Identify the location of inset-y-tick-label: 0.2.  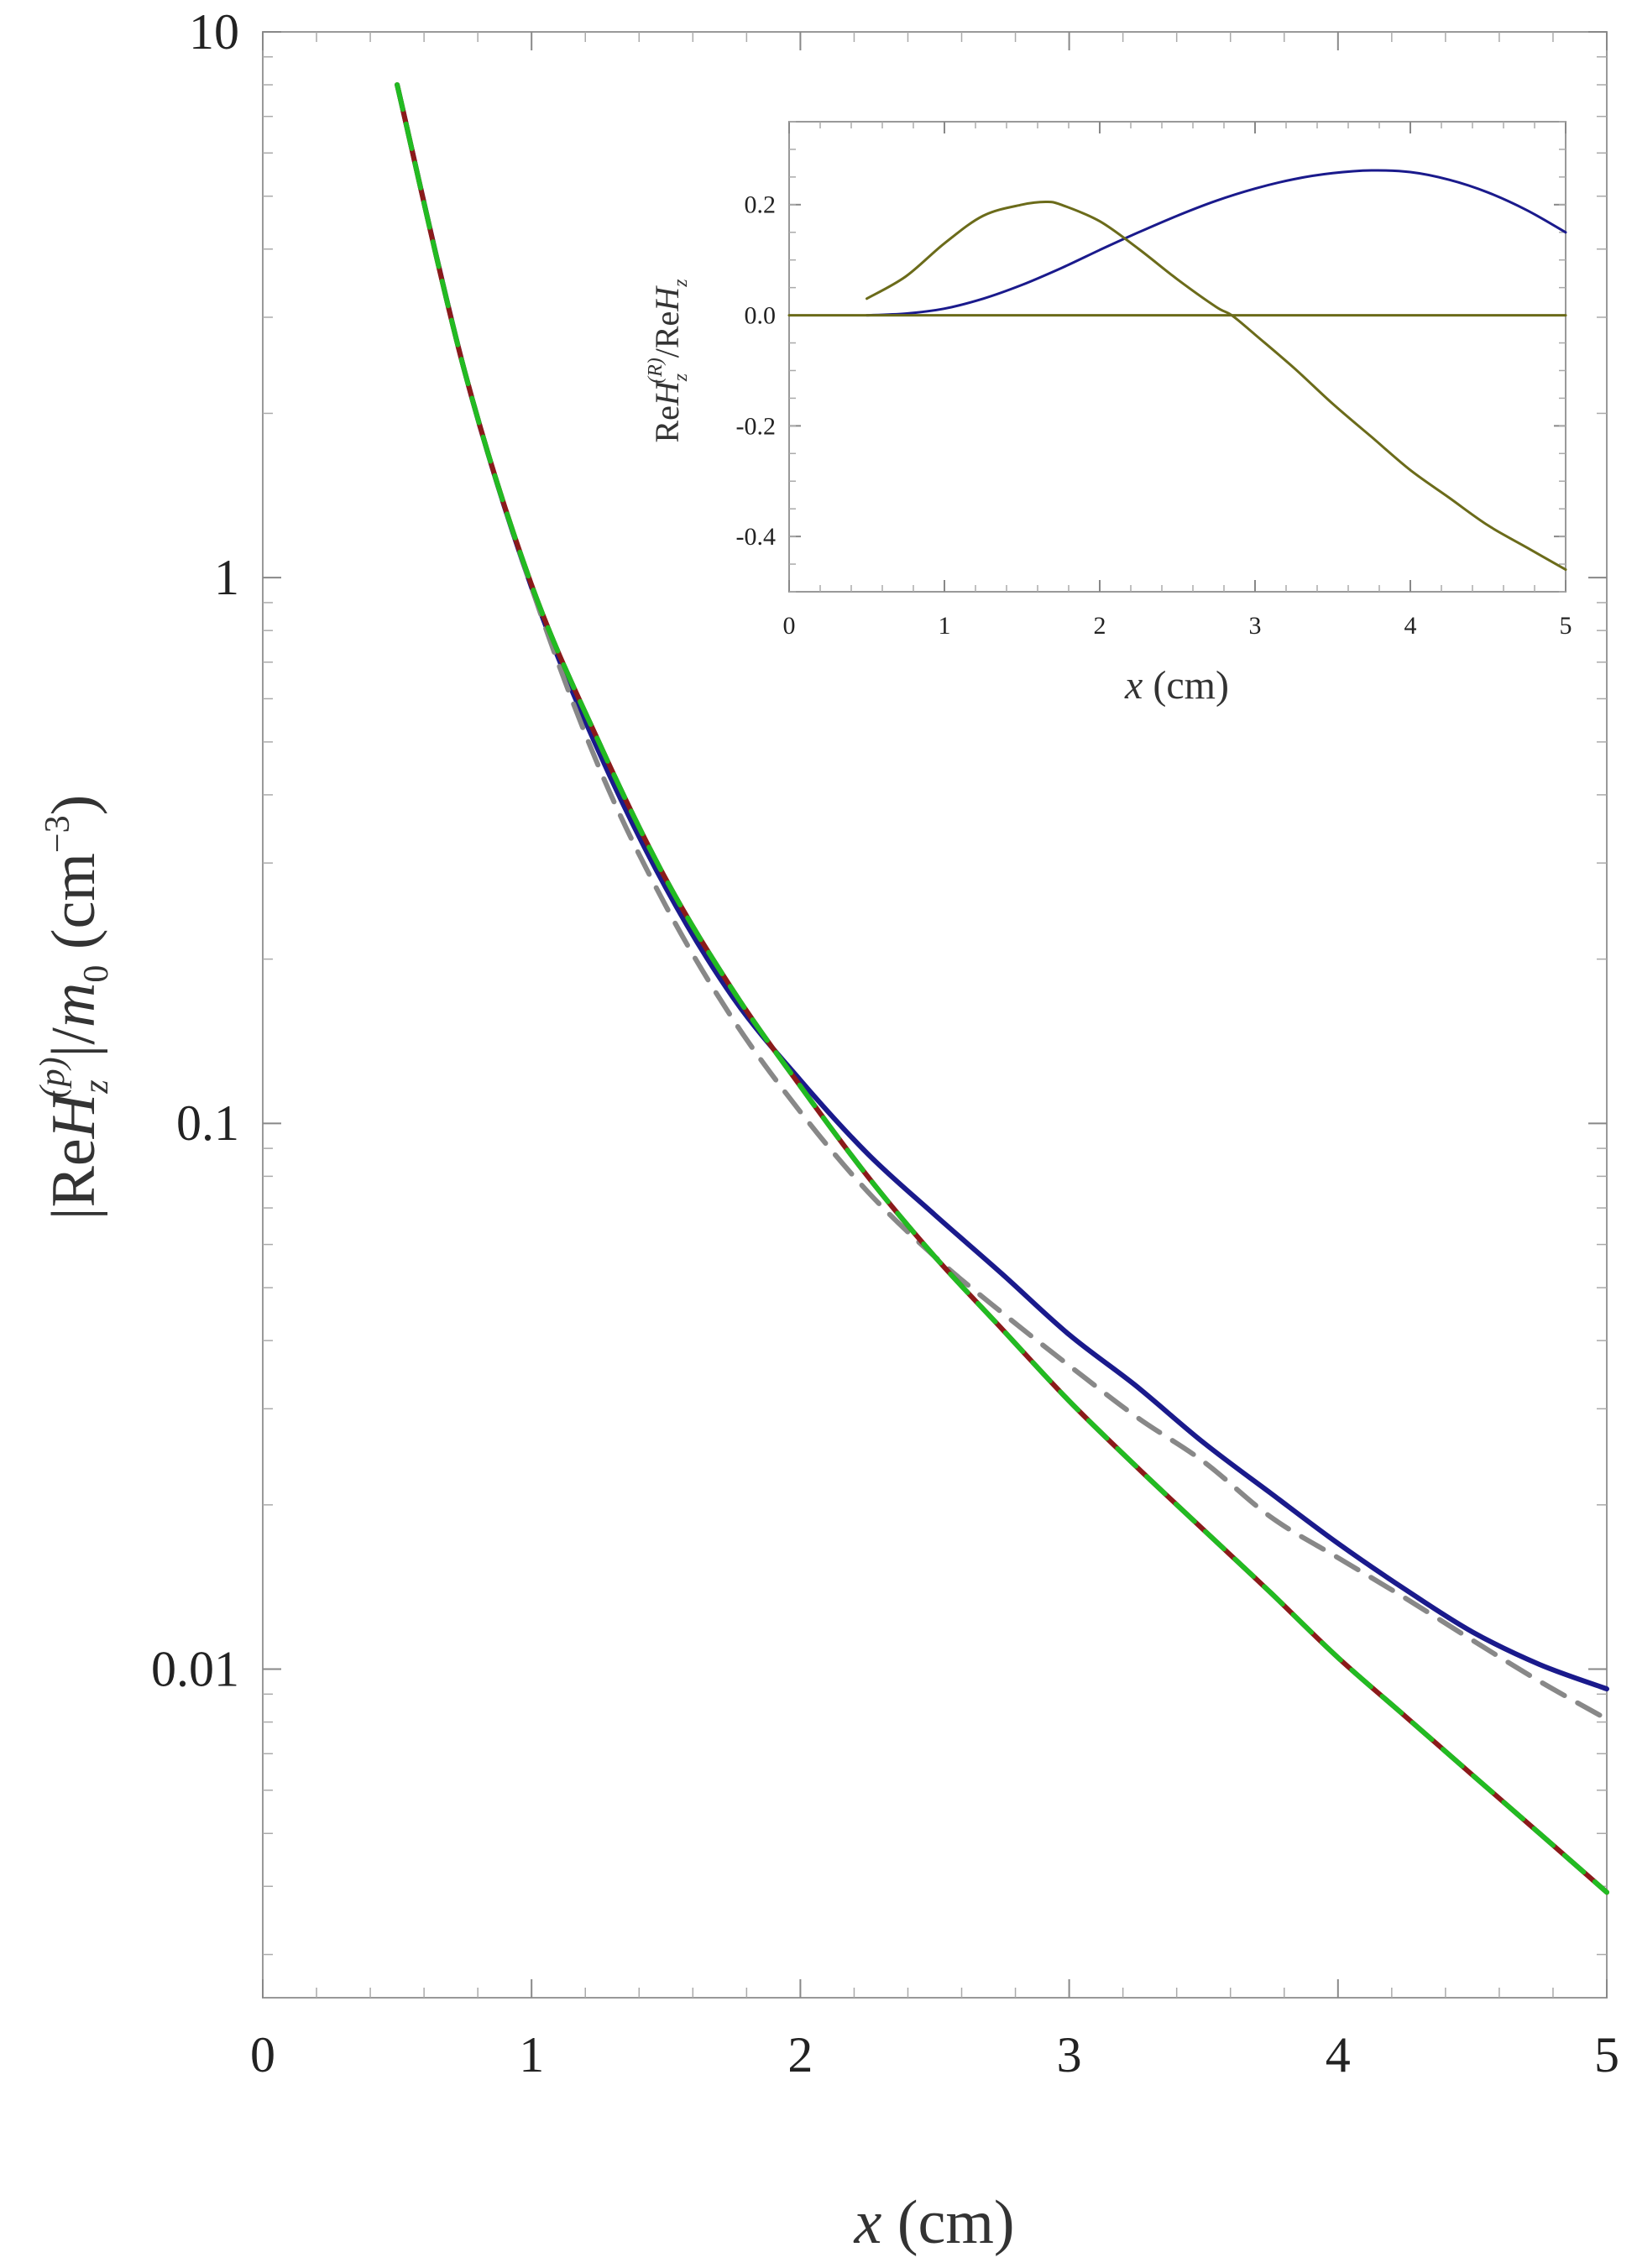
(761, 205).